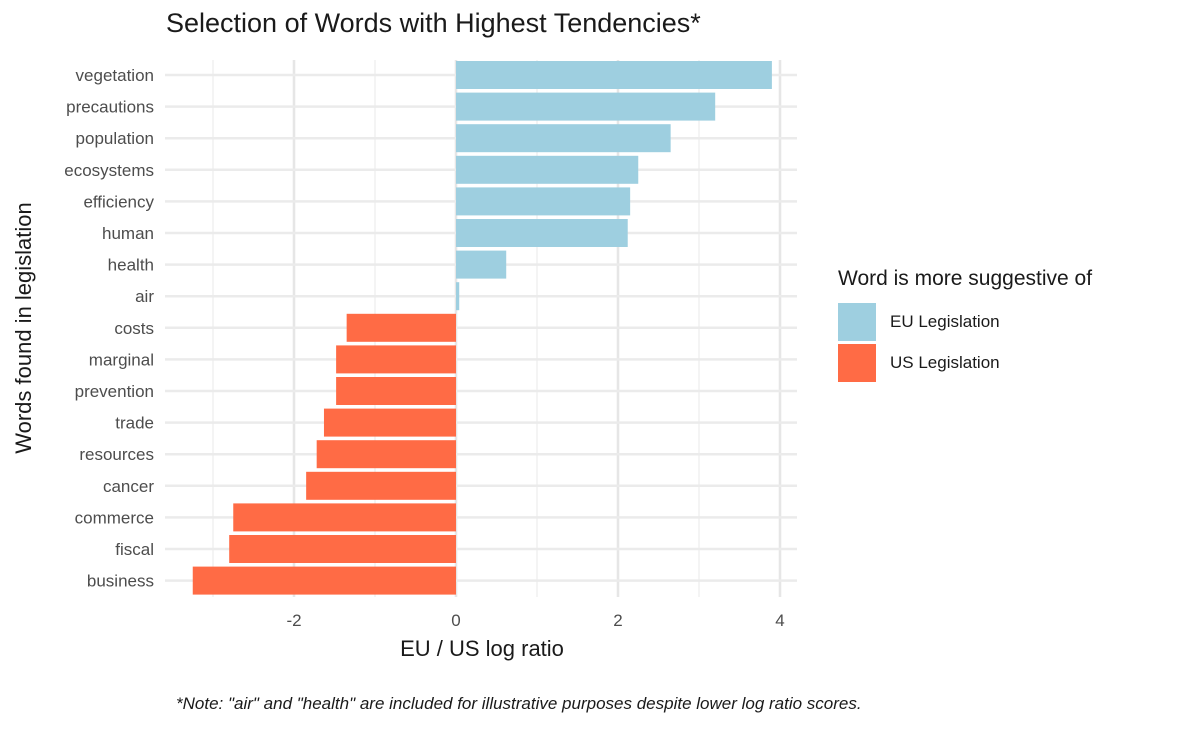 The width and height of the screenshot is (1180, 729). I want to click on x-tick-label: 4, so click(779, 620).